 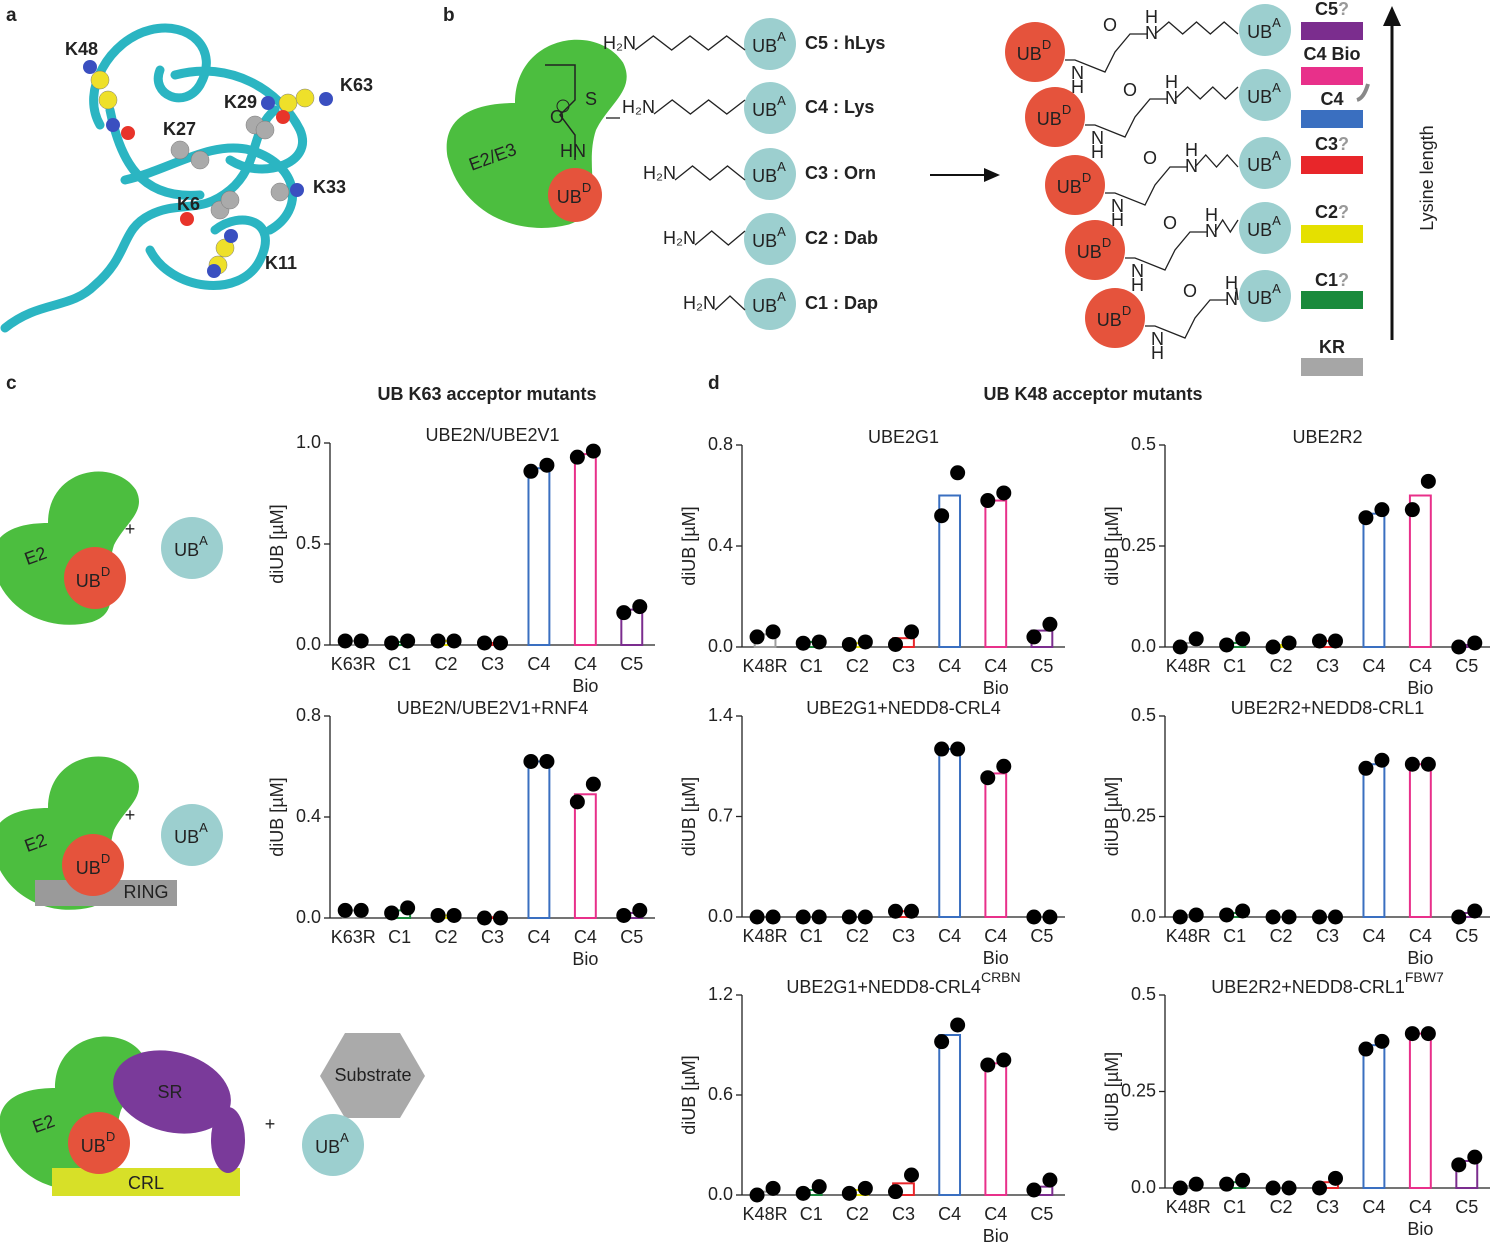 I want to click on y-tick-label: 1.0, so click(x=308, y=442).